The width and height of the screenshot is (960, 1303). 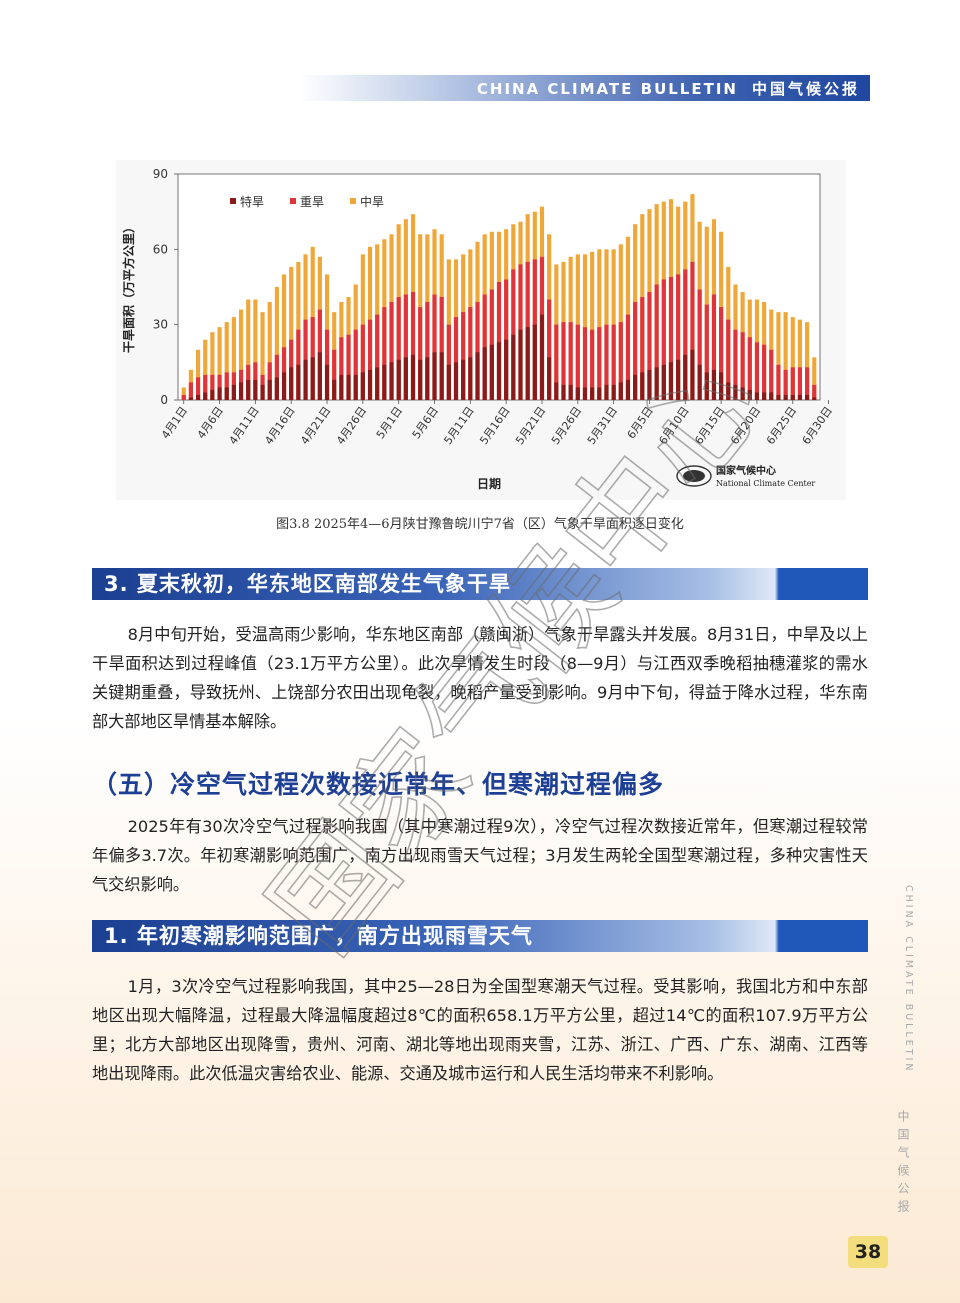 What do you see at coordinates (160, 174) in the screenshot?
I see `y-tick-label: 90` at bounding box center [160, 174].